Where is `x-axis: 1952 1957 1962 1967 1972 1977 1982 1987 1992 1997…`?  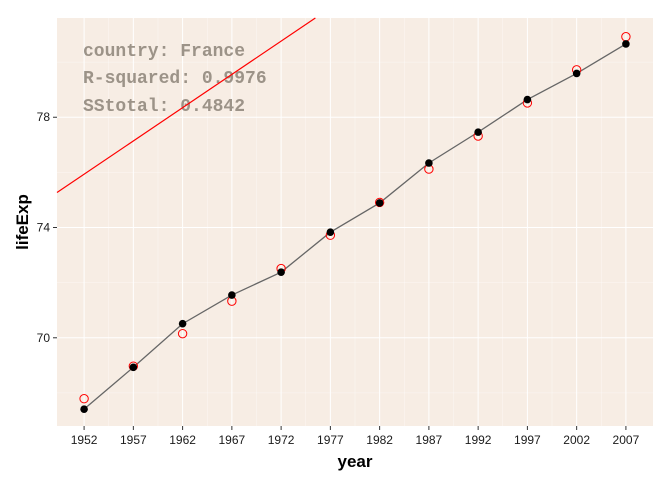
x-axis: 1952 1957 1962 1967 1972 1977 1982 1987 1992 1997… is located at coordinates (355, 436).